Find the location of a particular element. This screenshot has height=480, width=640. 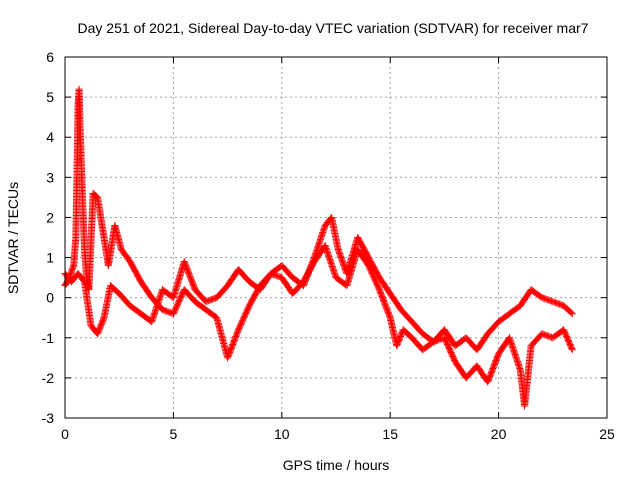

y-tick-label: 6 is located at coordinates (50, 57).